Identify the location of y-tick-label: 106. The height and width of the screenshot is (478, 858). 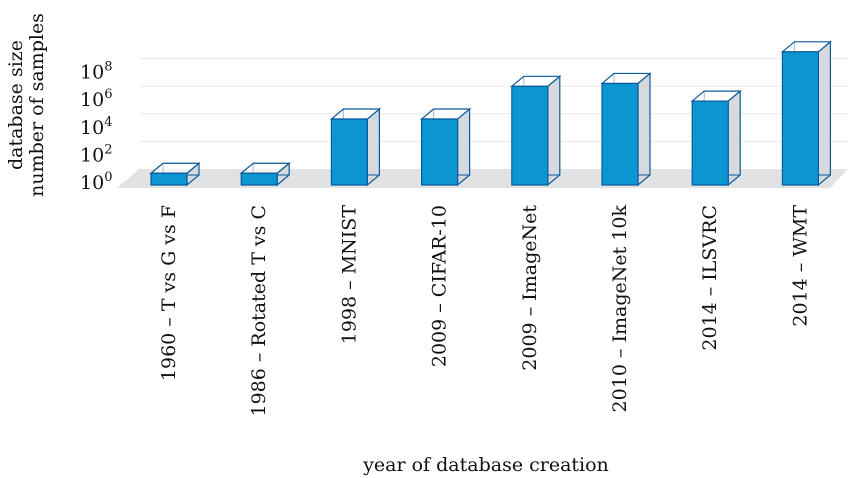
(96, 99).